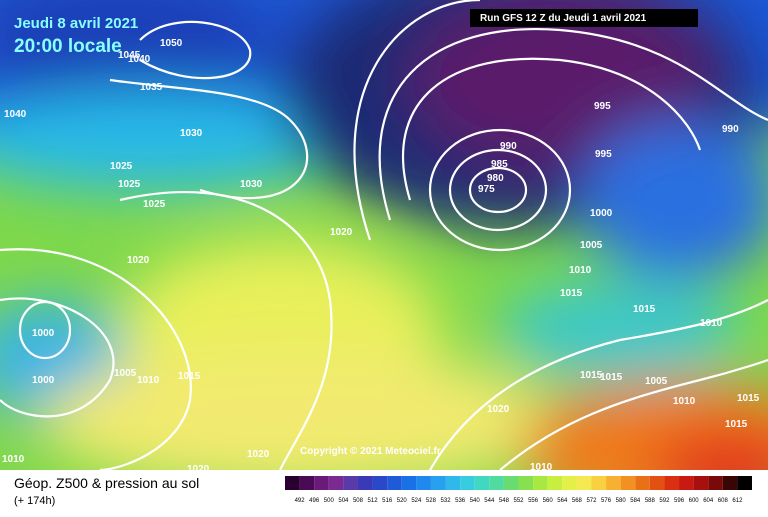  What do you see at coordinates (621, 501) in the screenshot?
I see `scale-label: 580` at bounding box center [621, 501].